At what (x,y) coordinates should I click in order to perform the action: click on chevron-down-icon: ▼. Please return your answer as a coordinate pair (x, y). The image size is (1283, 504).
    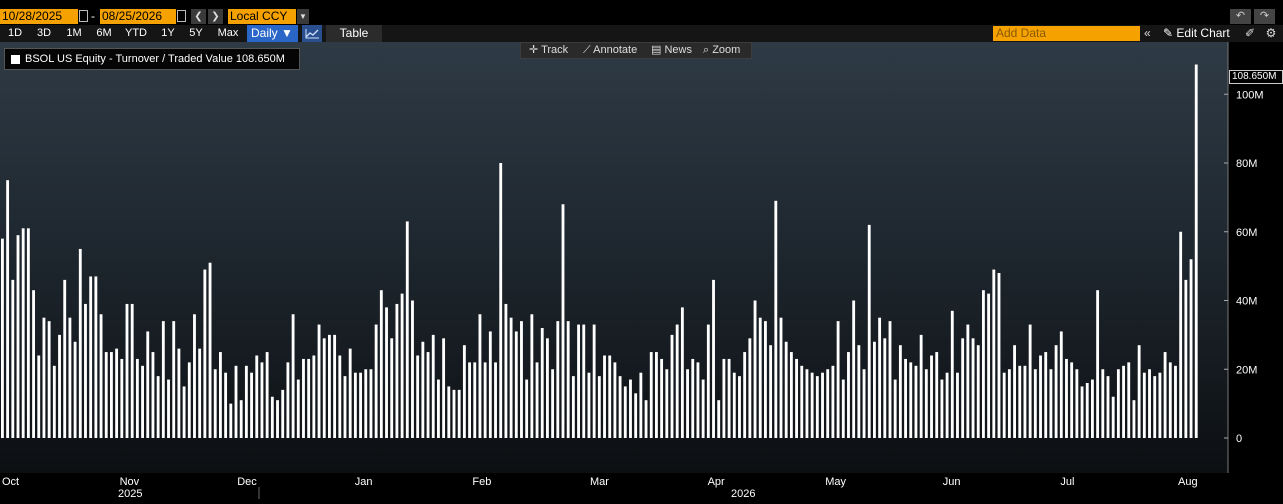
    Looking at the image, I should click on (303, 16).